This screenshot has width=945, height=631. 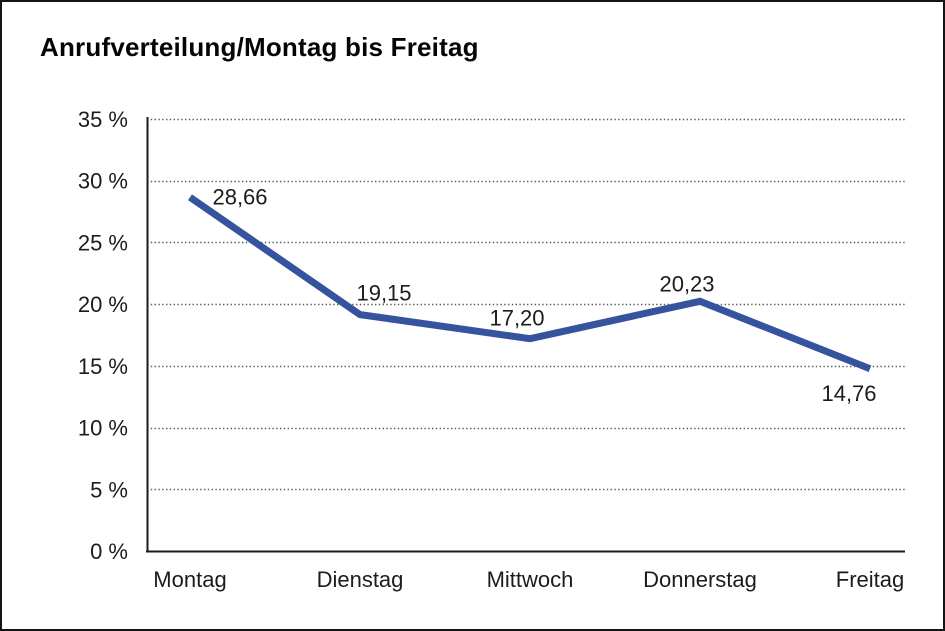 I want to click on y-axis-tick-label: 10 %, so click(x=103, y=428).